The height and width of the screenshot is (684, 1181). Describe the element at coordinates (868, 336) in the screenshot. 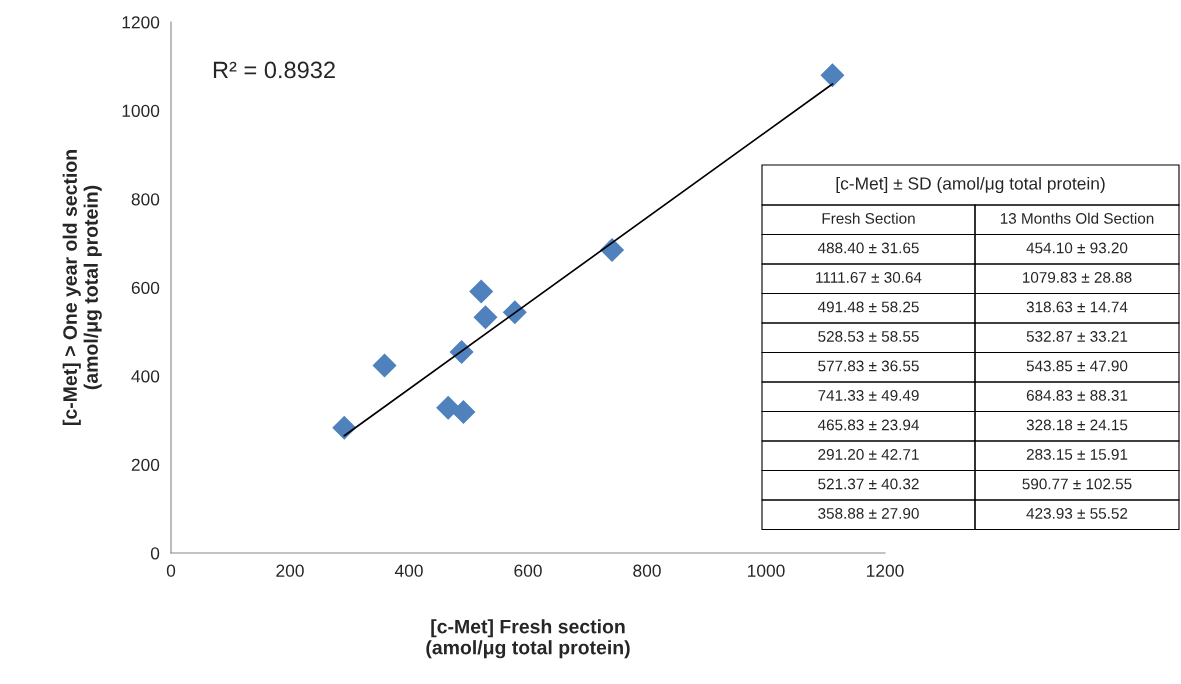

I see `annotation: 528.53 ± 58.55` at that location.